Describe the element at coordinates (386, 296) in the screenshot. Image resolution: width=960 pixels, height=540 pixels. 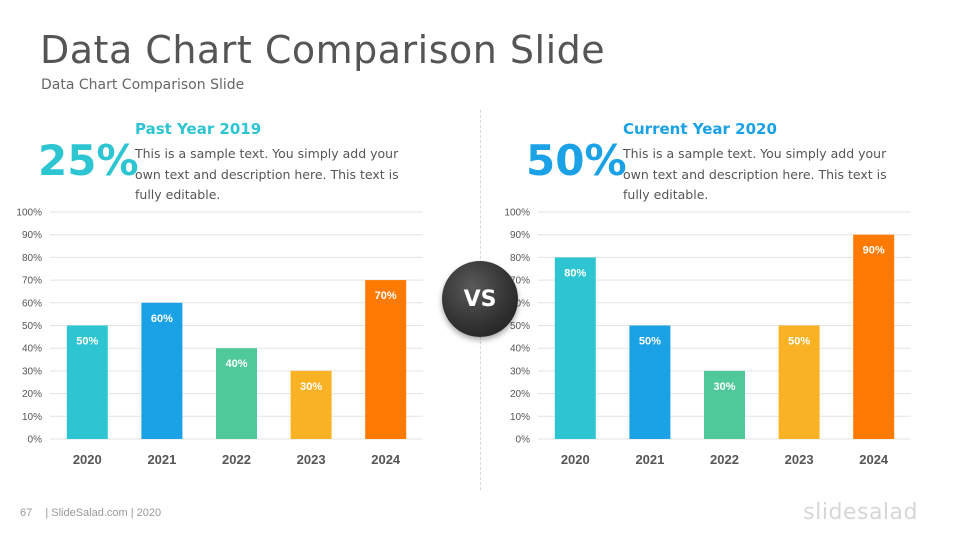
I see `data-label: 70%` at that location.